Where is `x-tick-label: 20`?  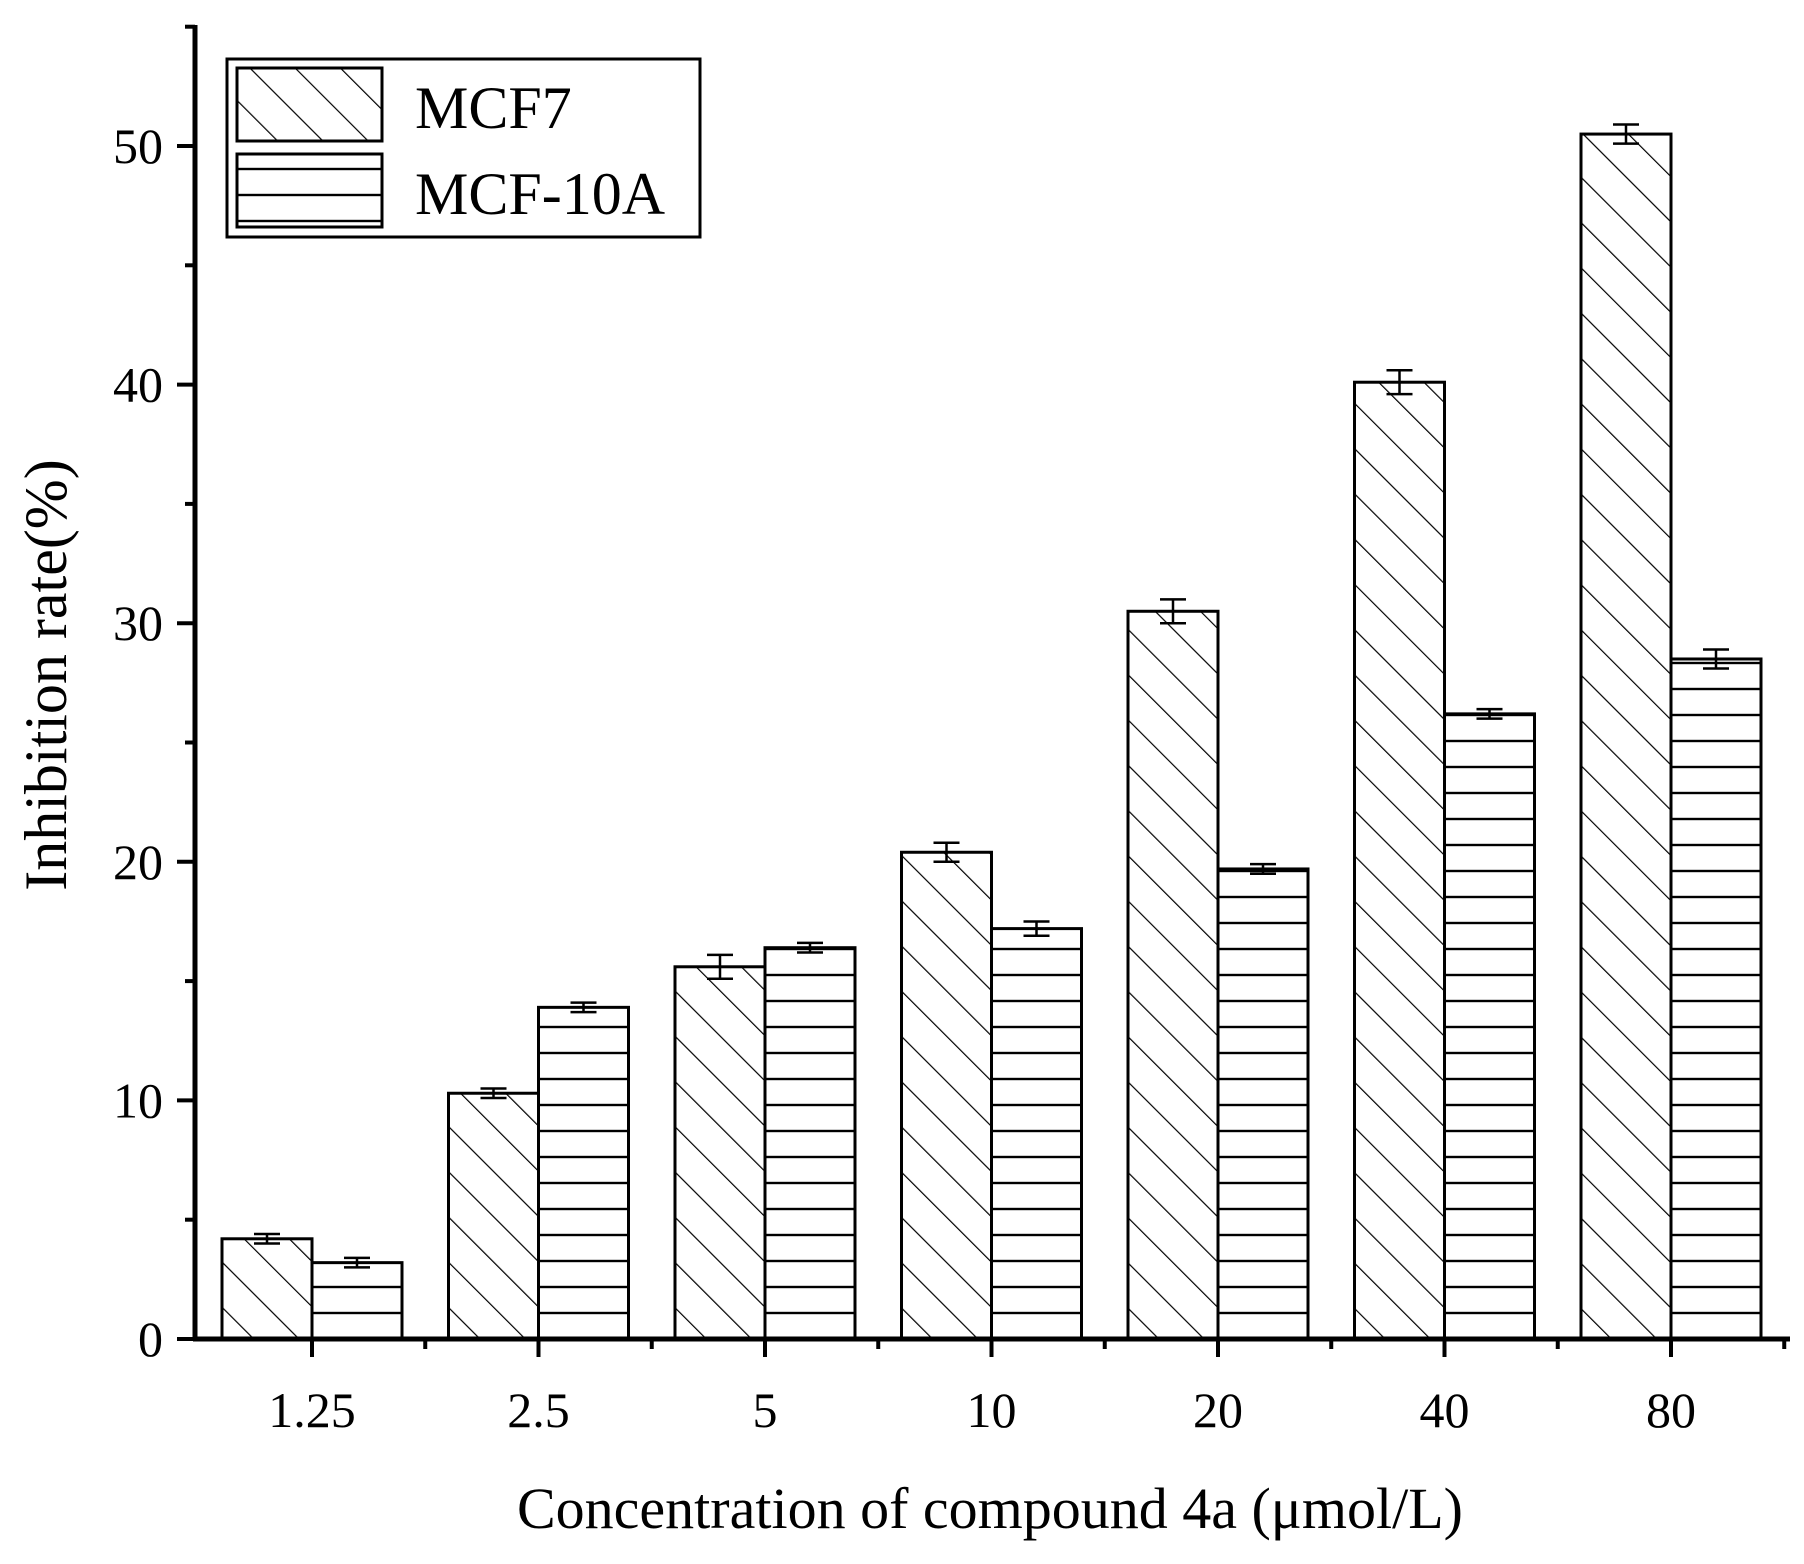 x-tick-label: 20 is located at coordinates (1218, 1410).